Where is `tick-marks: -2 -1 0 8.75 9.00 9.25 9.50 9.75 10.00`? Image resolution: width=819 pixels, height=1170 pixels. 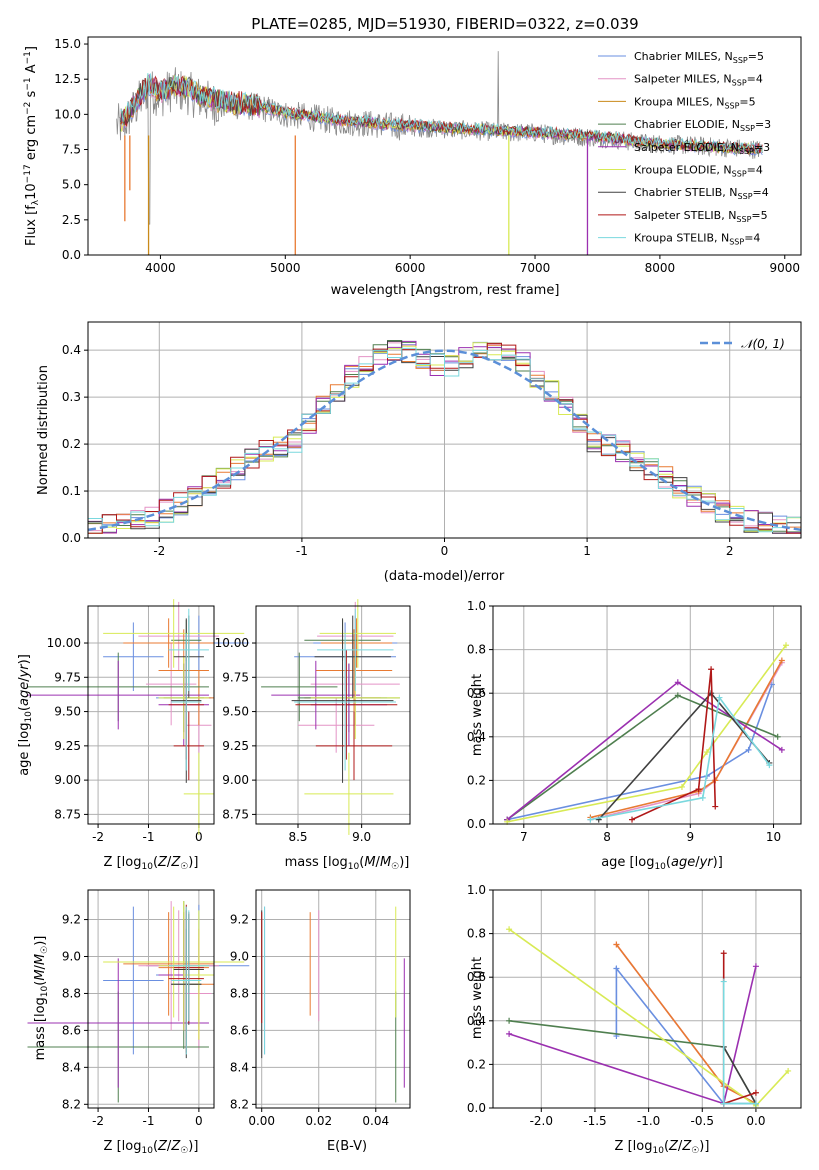 tick-marks: -2 -1 0 8.75 9.00 9.25 9.50 9.75 10.00 is located at coordinates (125, 740).